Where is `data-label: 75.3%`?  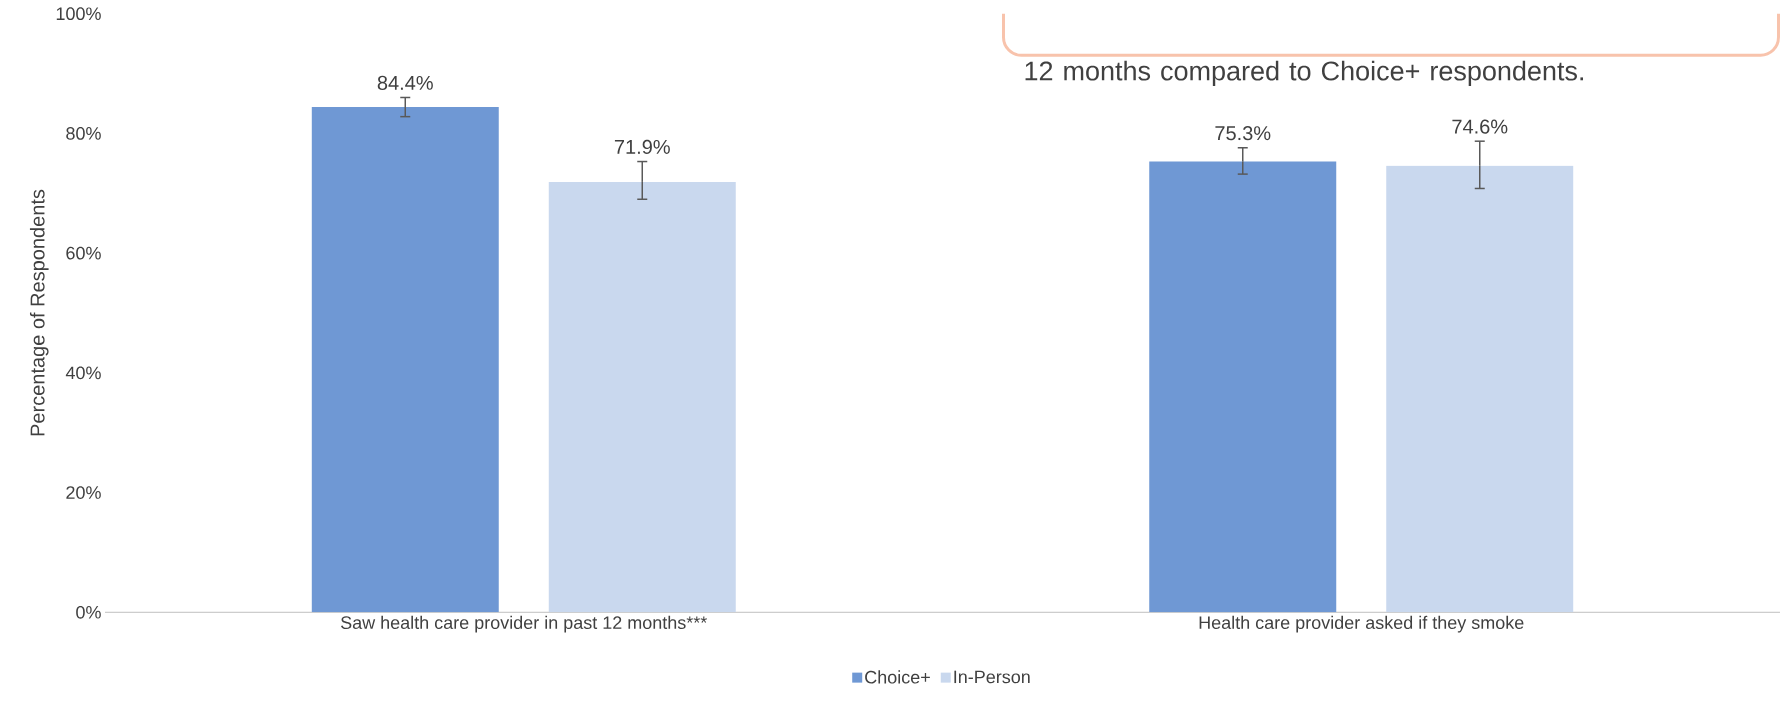
data-label: 75.3% is located at coordinates (1243, 133).